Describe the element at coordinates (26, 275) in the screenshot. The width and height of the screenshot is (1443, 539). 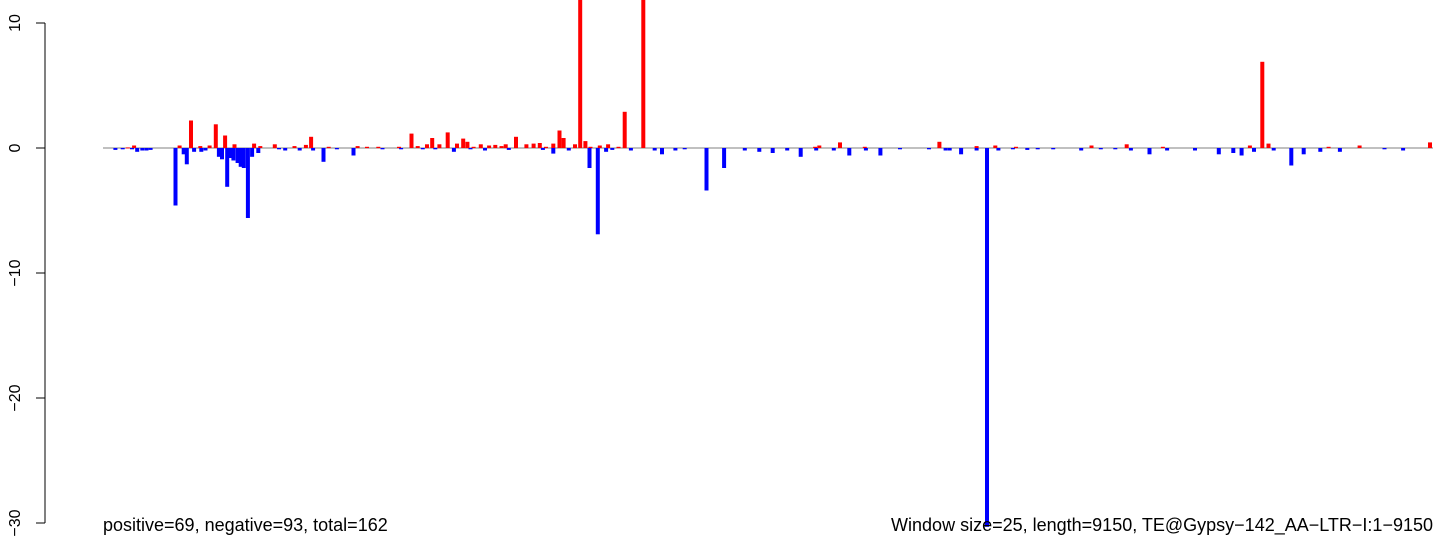
I see `y-axis: 10 0 −10 −20 −30` at that location.